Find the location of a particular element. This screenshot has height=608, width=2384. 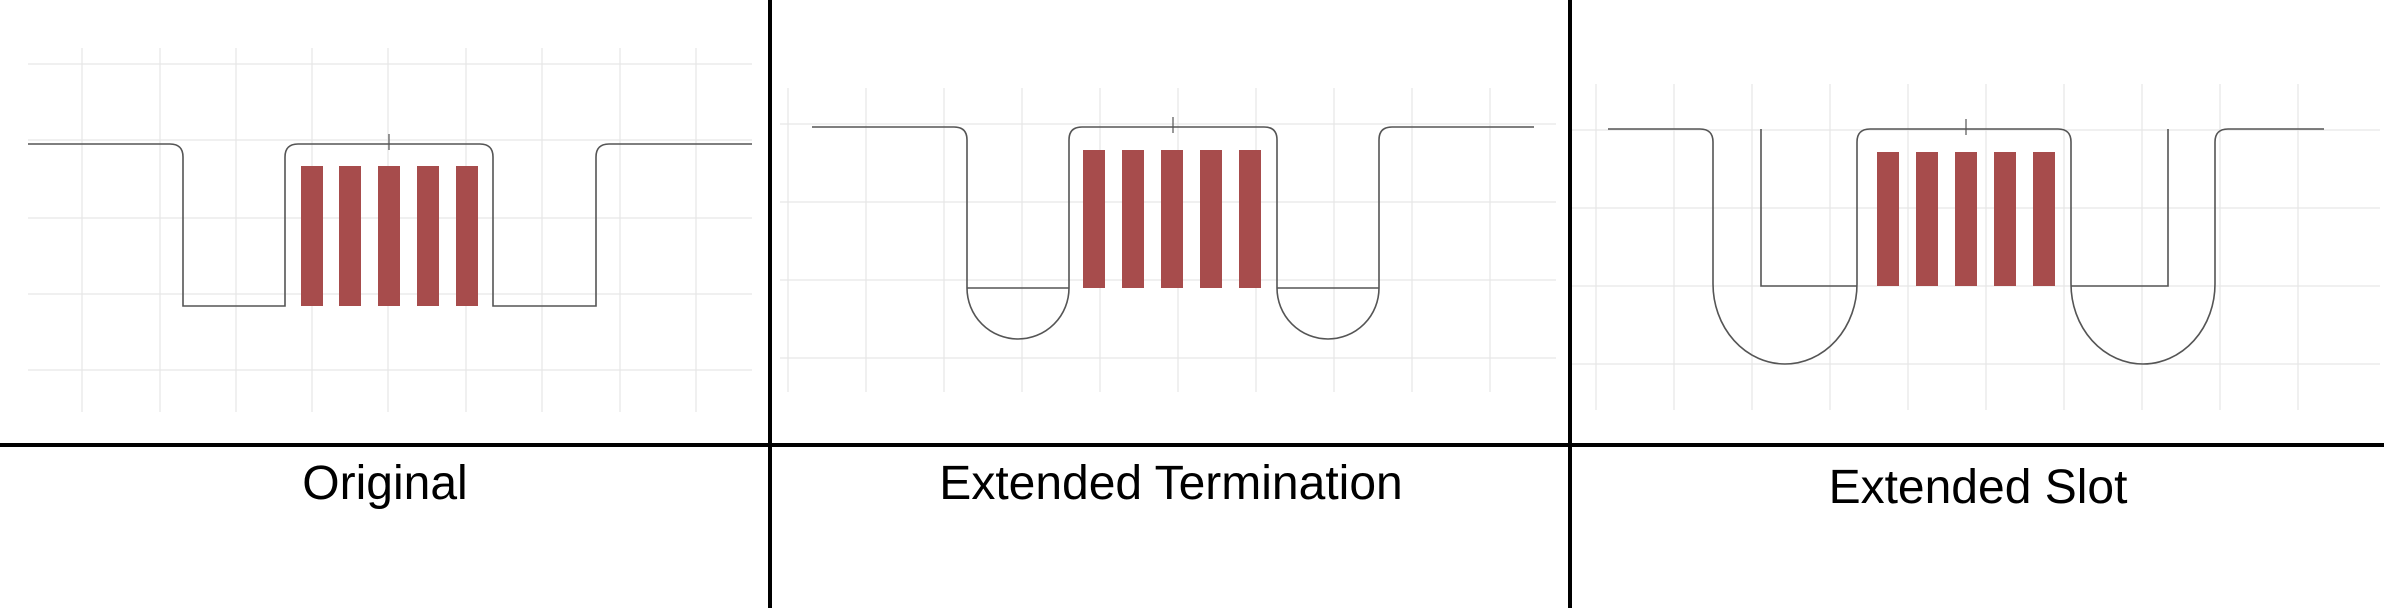

slot-outline-extended-slot is located at coordinates (1966, 246).